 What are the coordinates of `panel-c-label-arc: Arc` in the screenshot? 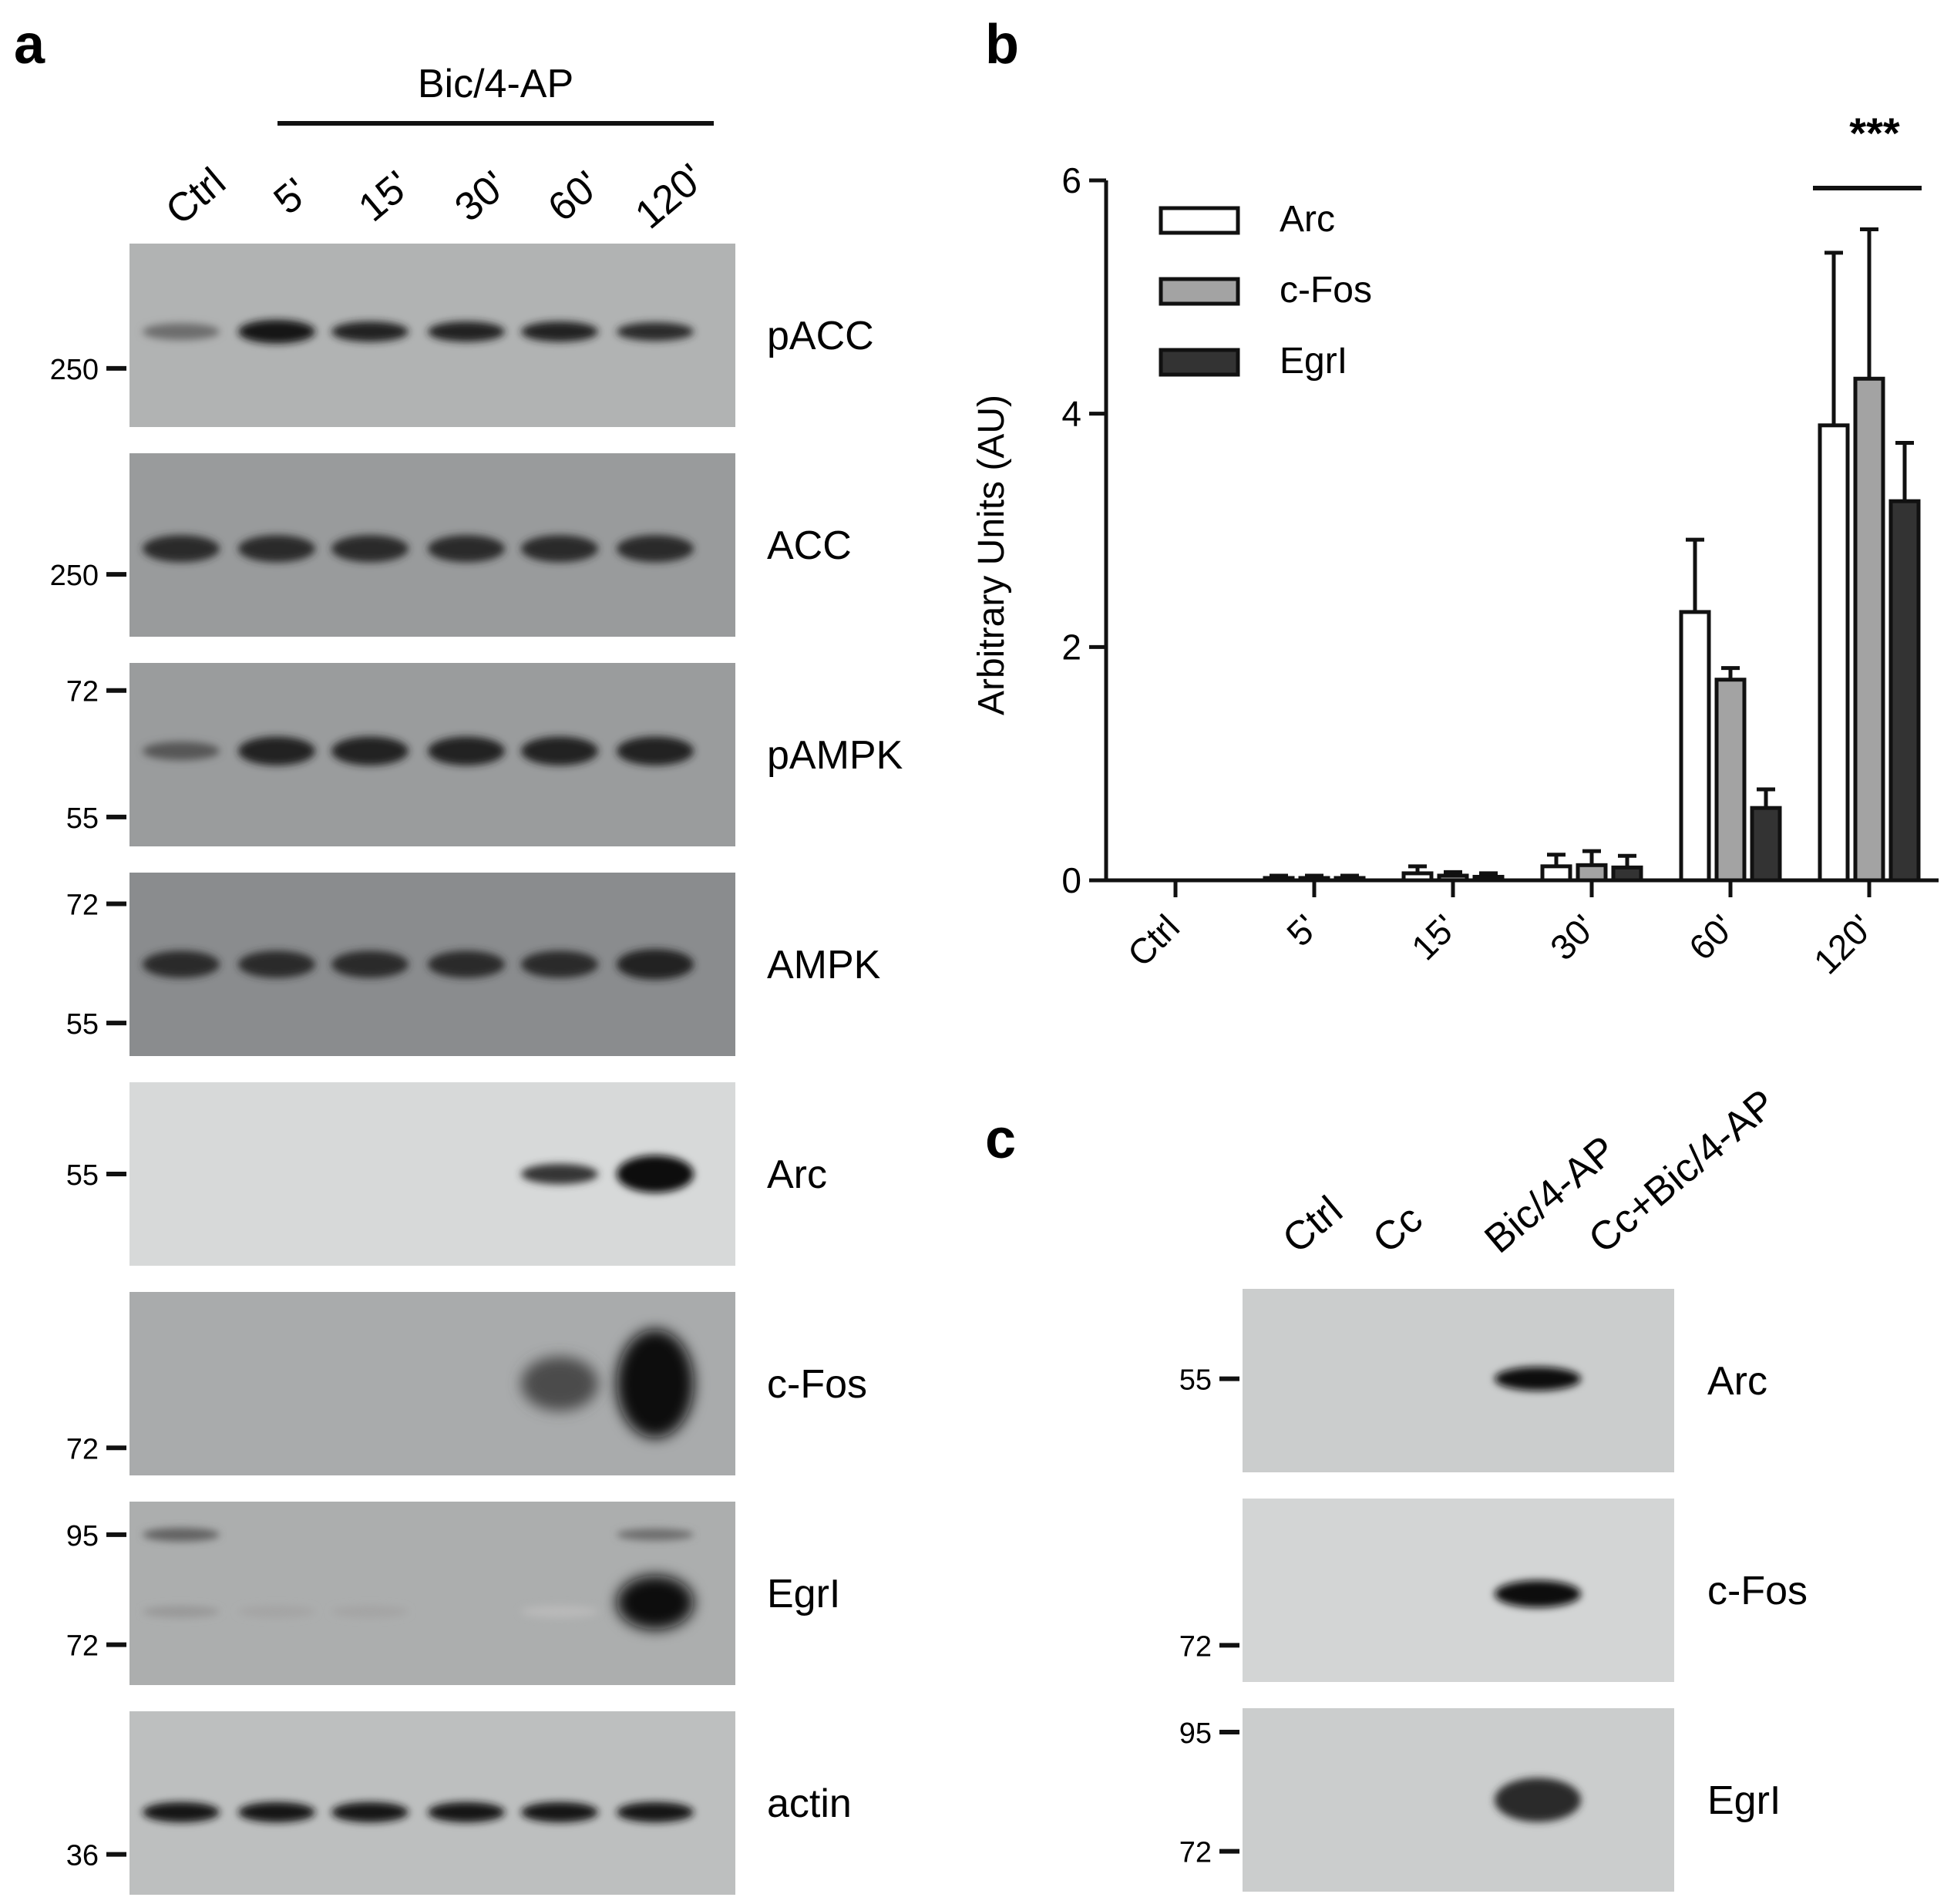 It's located at (1737, 1382).